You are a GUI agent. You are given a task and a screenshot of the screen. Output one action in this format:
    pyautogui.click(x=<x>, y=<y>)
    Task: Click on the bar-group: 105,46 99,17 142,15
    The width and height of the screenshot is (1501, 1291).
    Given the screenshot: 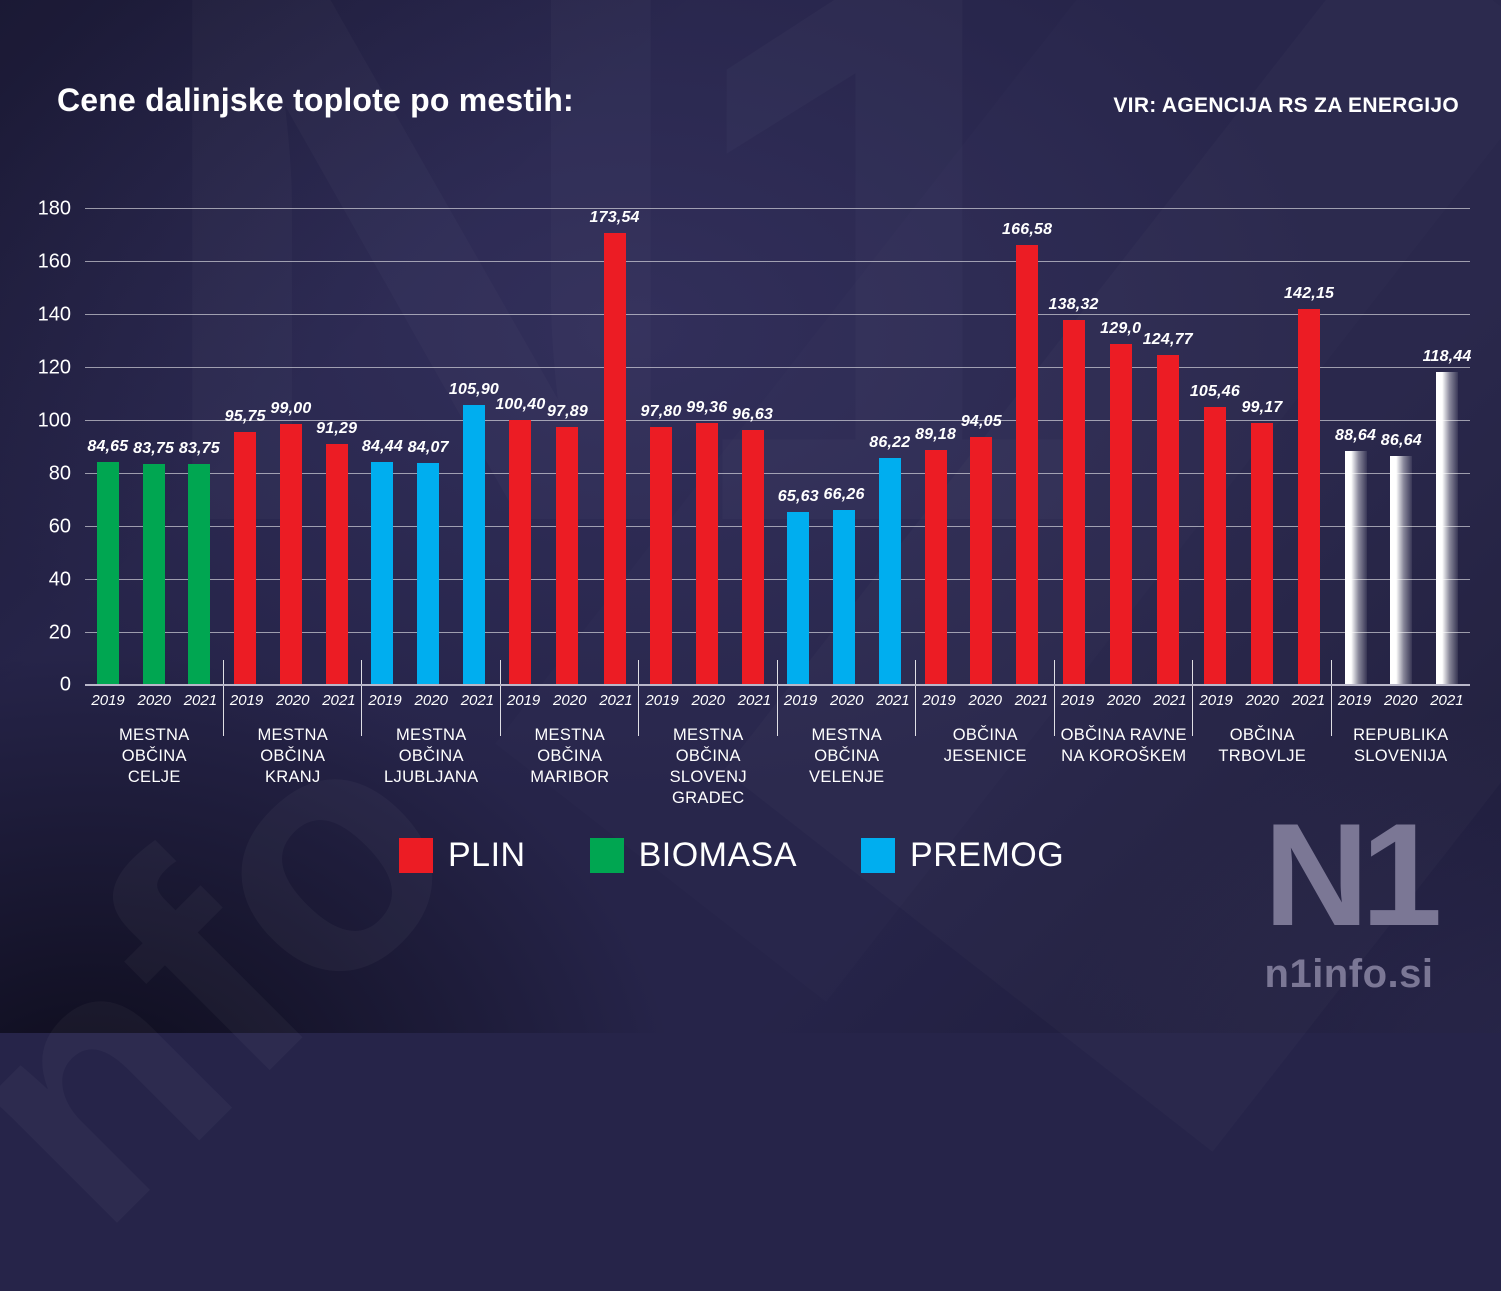 What is the action you would take?
    pyautogui.click(x=1261, y=447)
    